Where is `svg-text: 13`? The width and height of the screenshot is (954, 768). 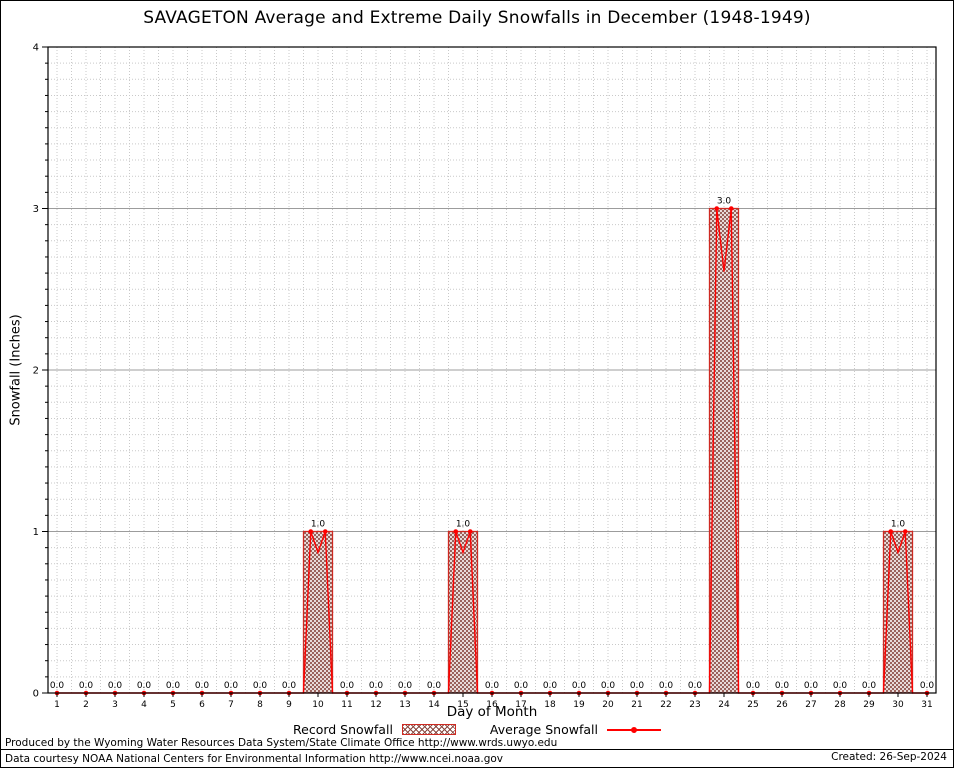 svg-text: 13 is located at coordinates (404, 705).